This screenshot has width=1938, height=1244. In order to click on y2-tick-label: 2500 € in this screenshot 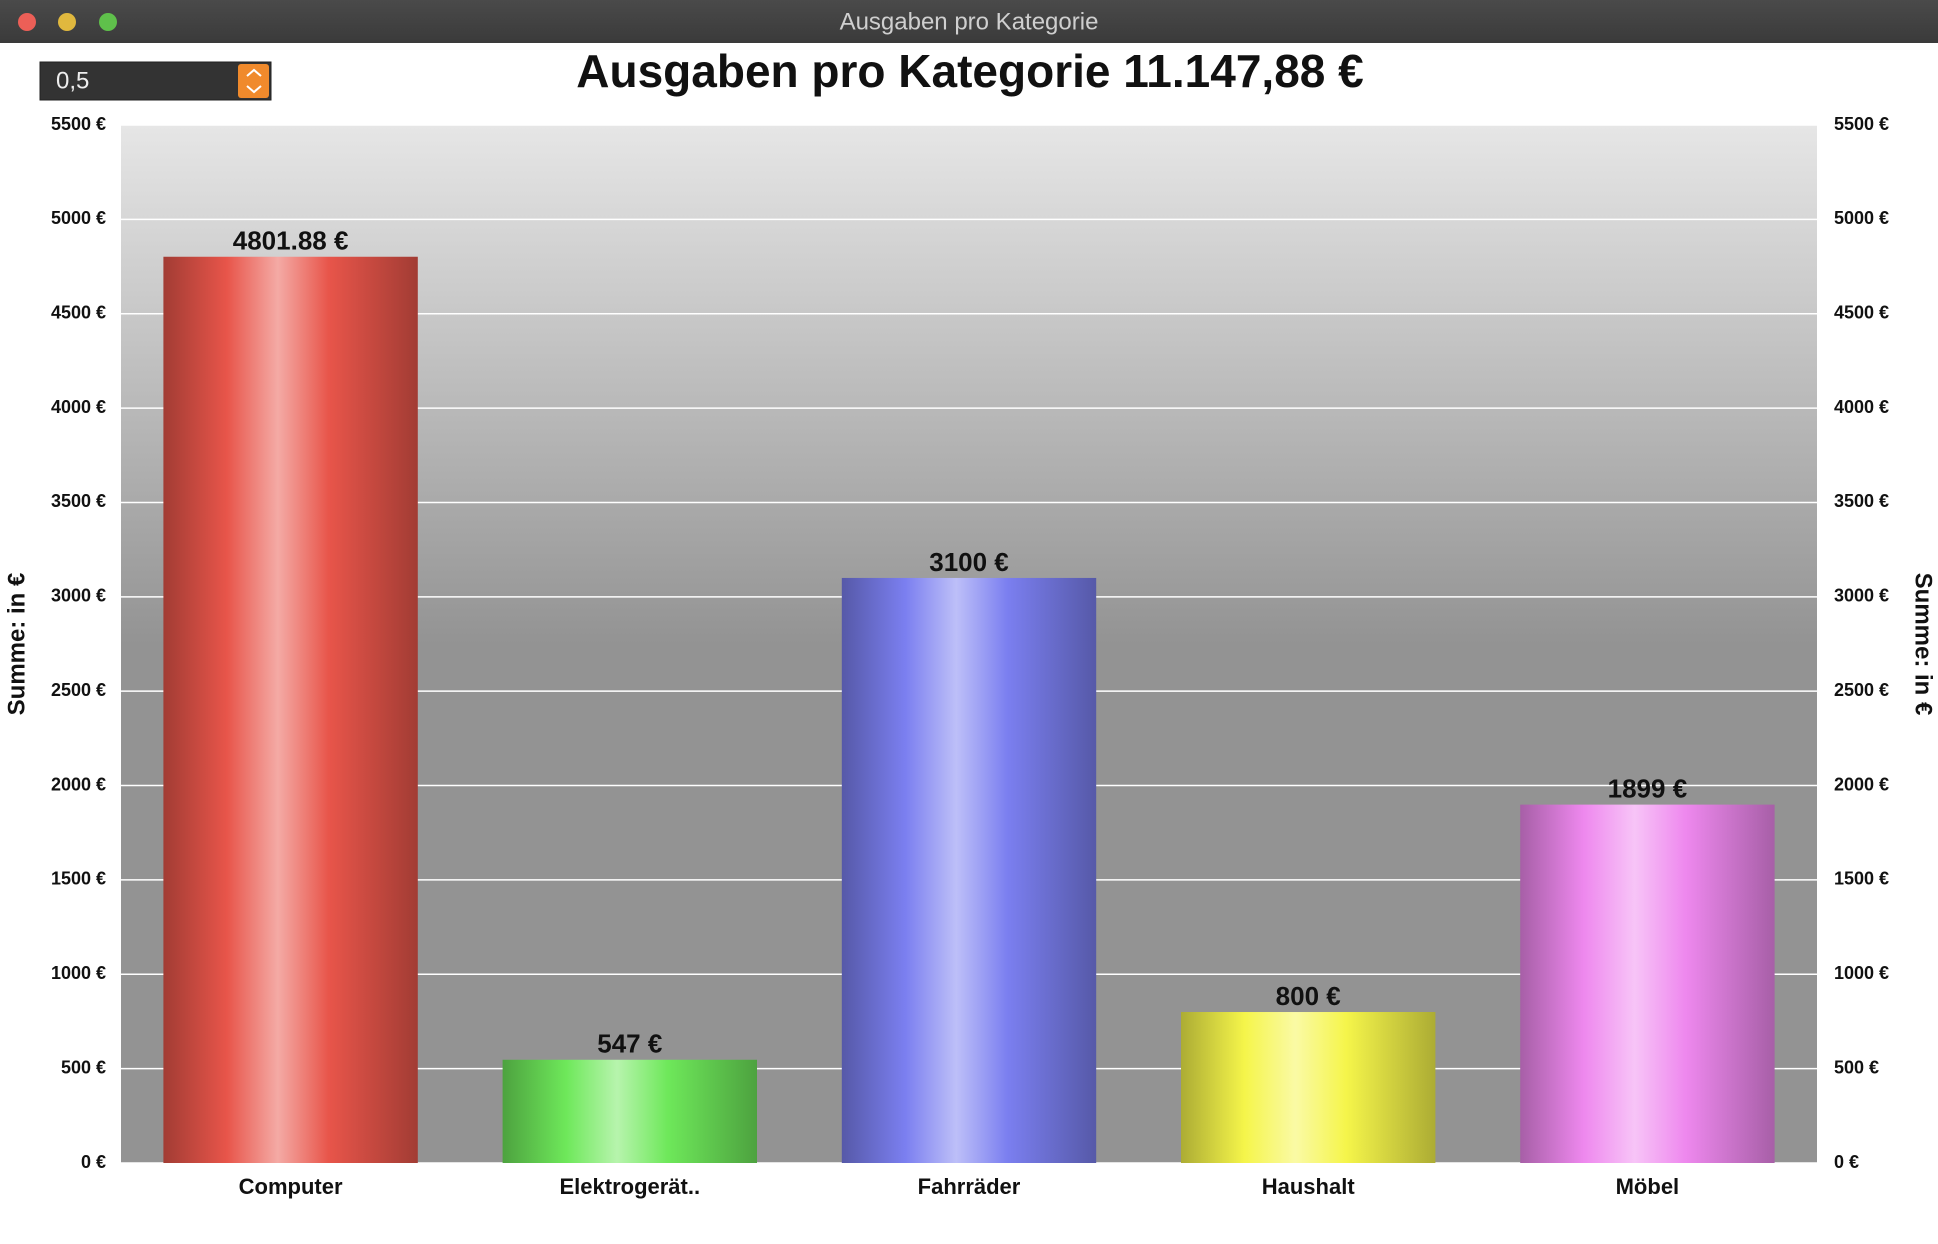, I will do `click(1861, 690)`.